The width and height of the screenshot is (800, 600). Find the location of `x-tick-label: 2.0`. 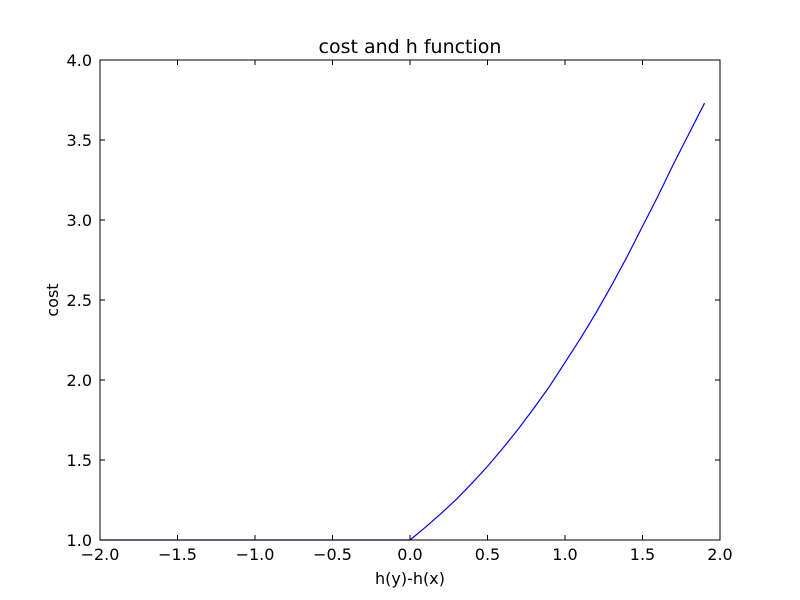

x-tick-label: 2.0 is located at coordinates (719, 554).